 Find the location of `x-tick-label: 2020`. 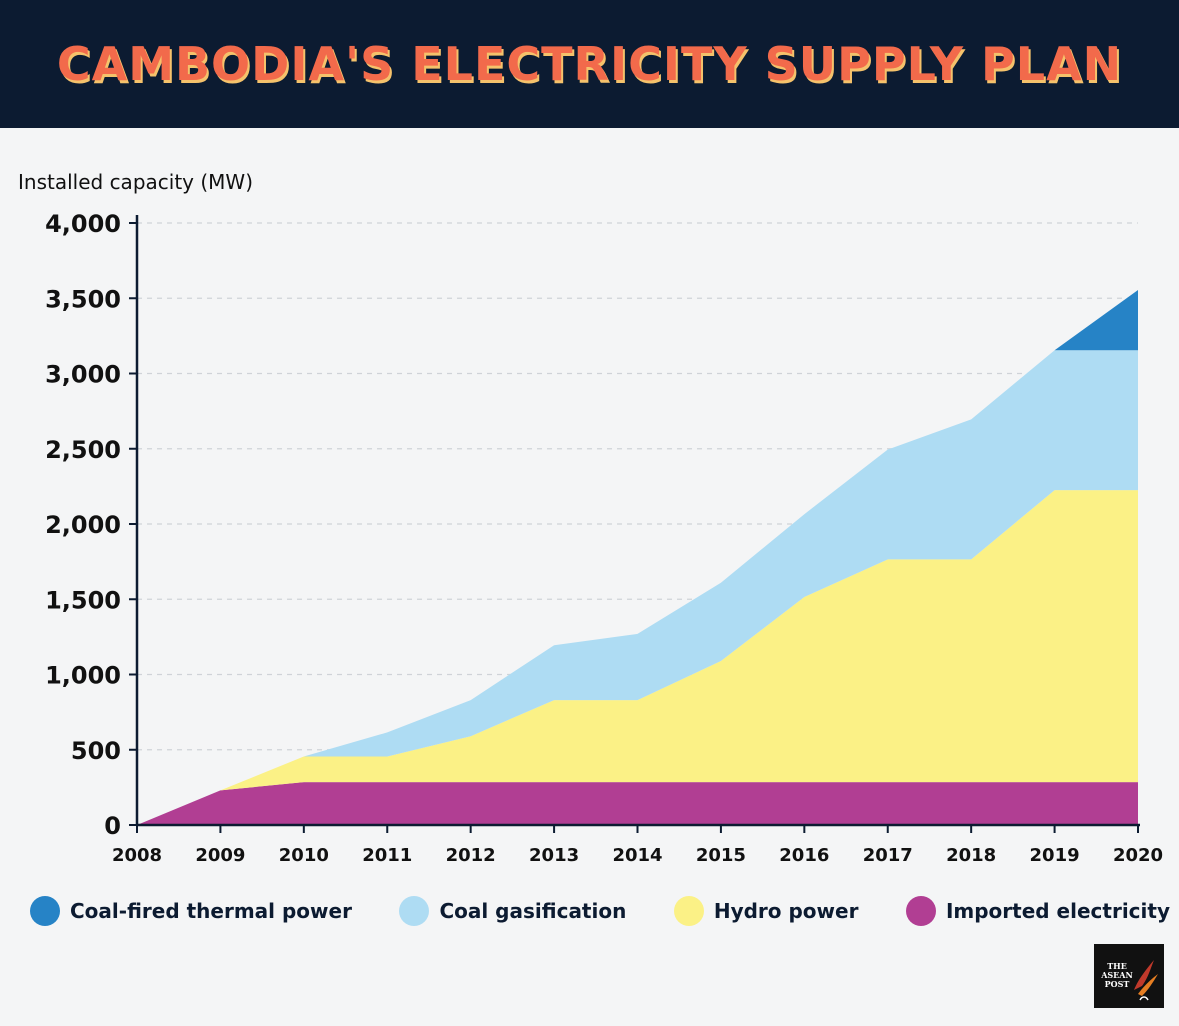

x-tick-label: 2020 is located at coordinates (1138, 855).